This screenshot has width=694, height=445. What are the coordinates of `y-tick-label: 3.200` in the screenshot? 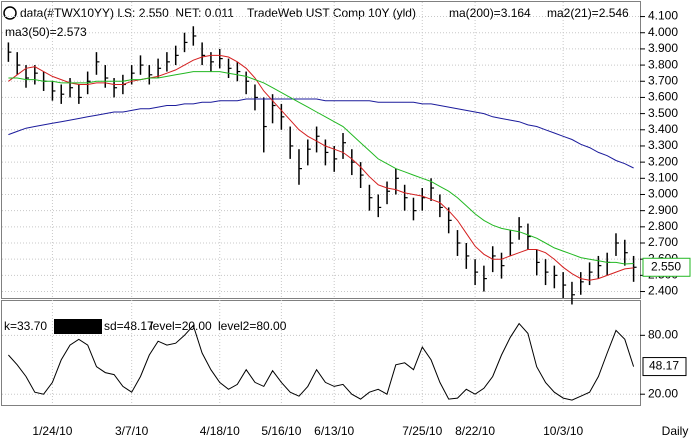 It's located at (663, 161).